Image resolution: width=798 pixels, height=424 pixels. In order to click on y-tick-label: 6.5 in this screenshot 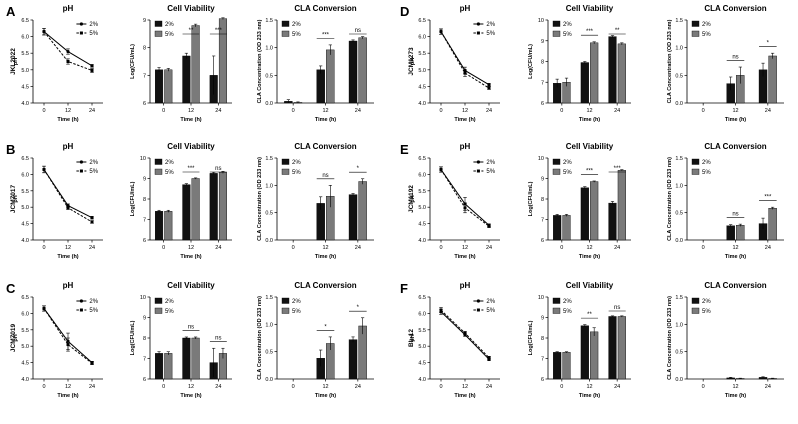, I will do `click(422, 298)`.